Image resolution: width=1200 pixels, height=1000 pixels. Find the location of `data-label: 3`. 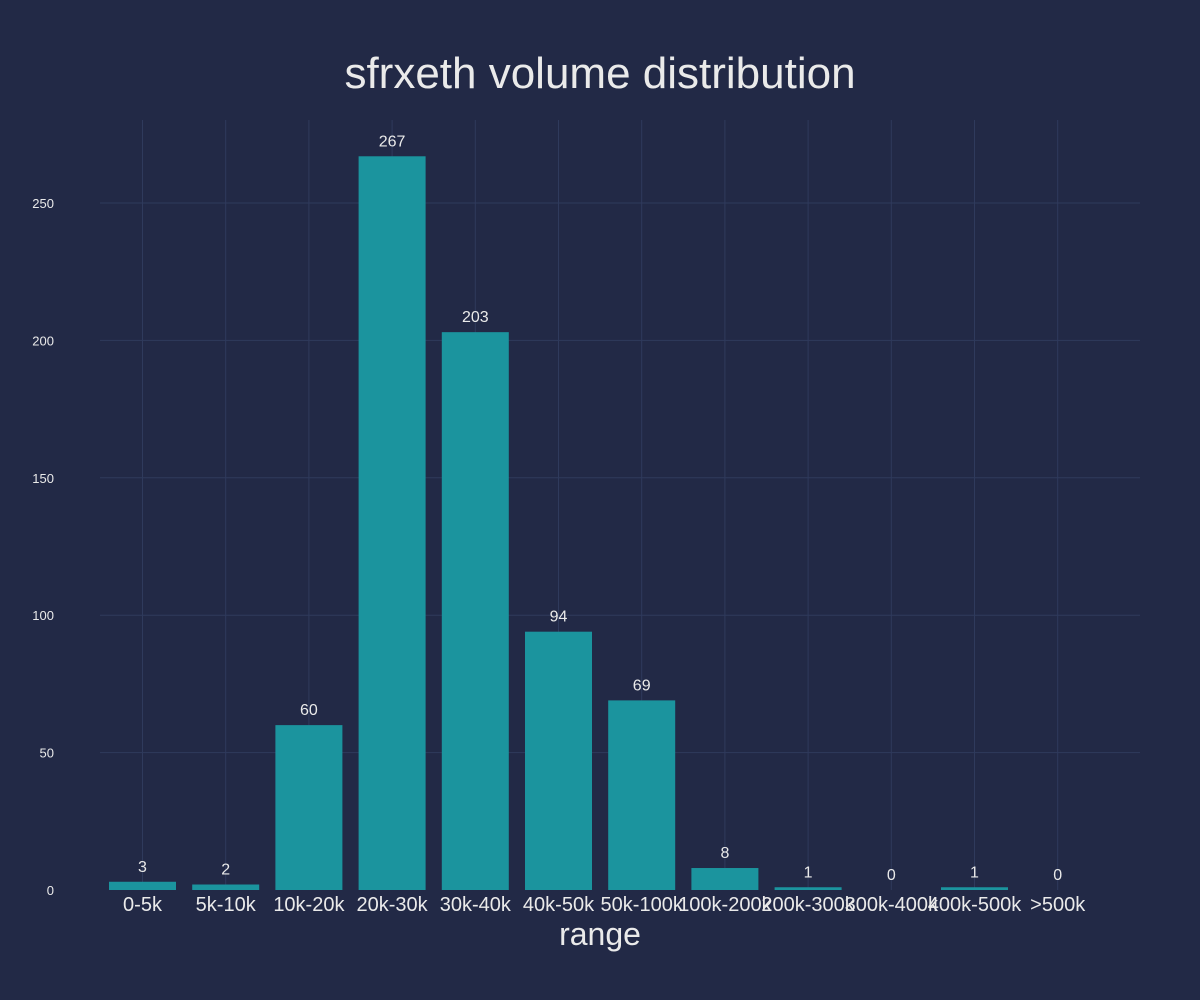

data-label: 3 is located at coordinates (142, 867).